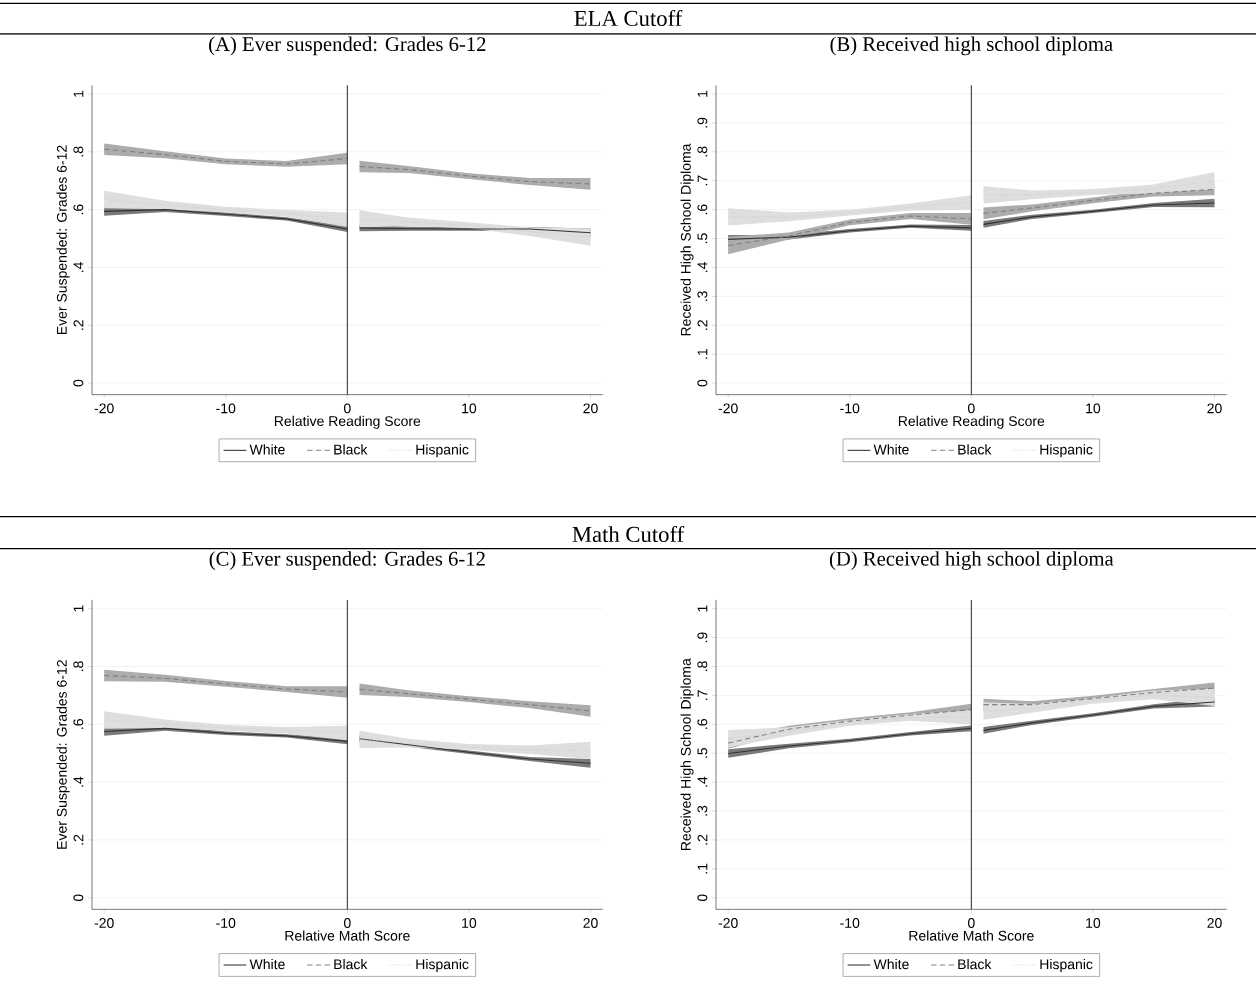 This screenshot has height=1003, width=1256. Describe the element at coordinates (628, 534) in the screenshot. I see `text: Math Cutoff` at that location.